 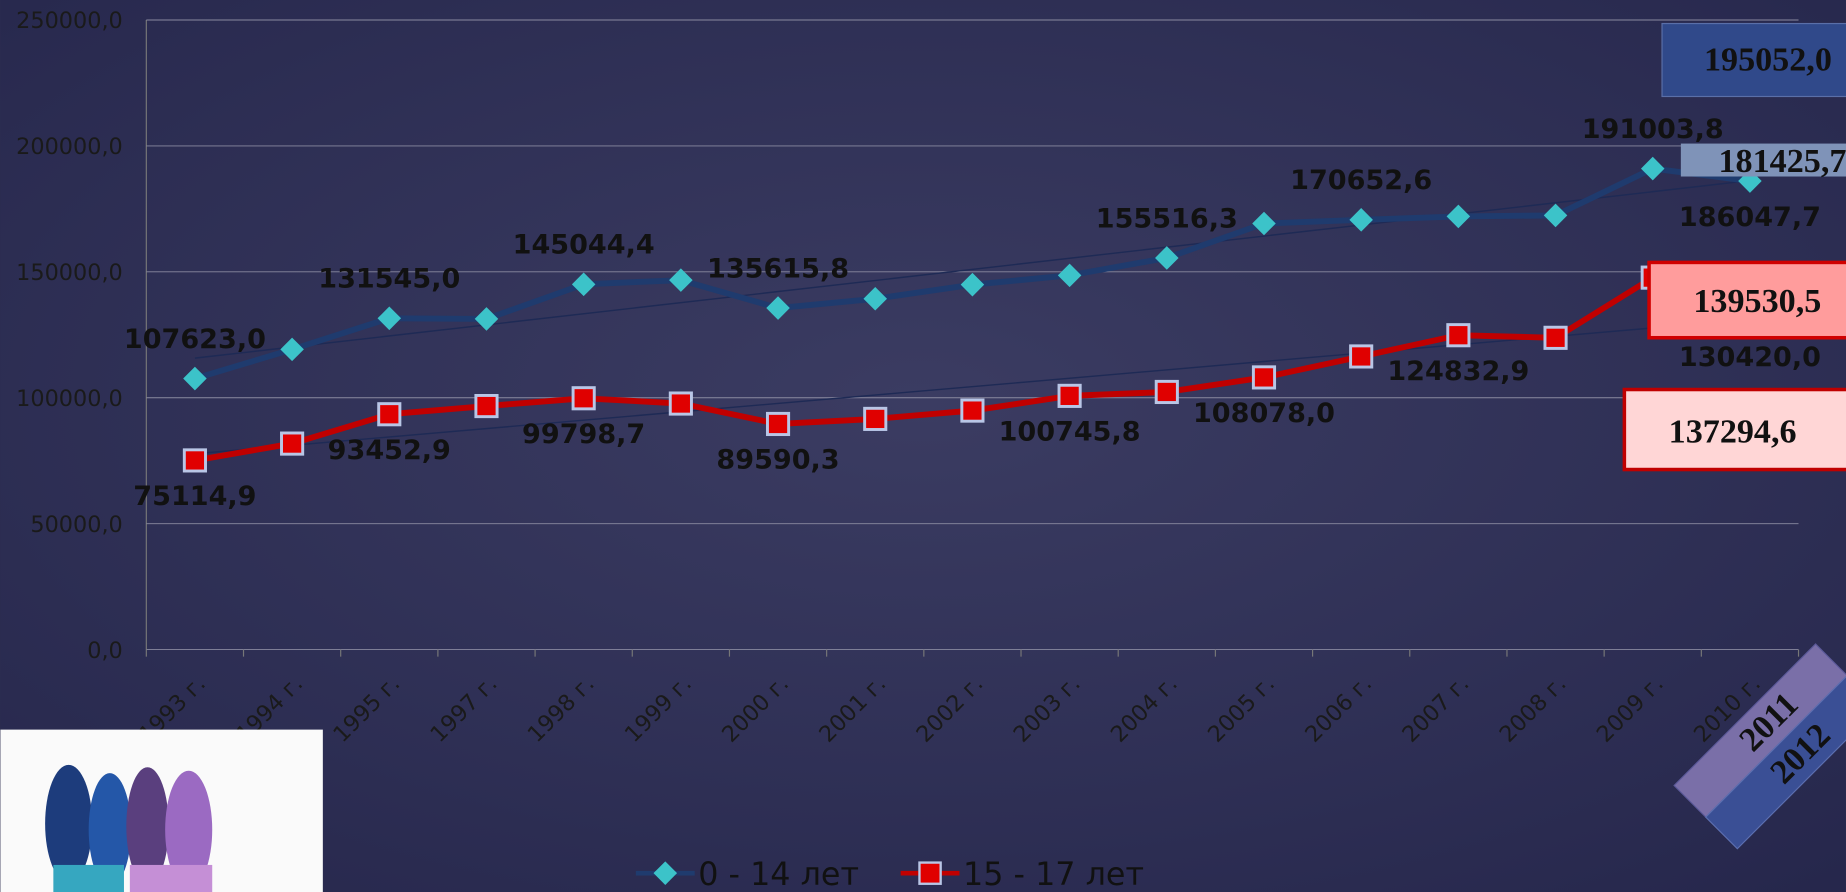 What do you see at coordinates (389, 450) in the screenshot?
I see `data-label: 93452,9` at bounding box center [389, 450].